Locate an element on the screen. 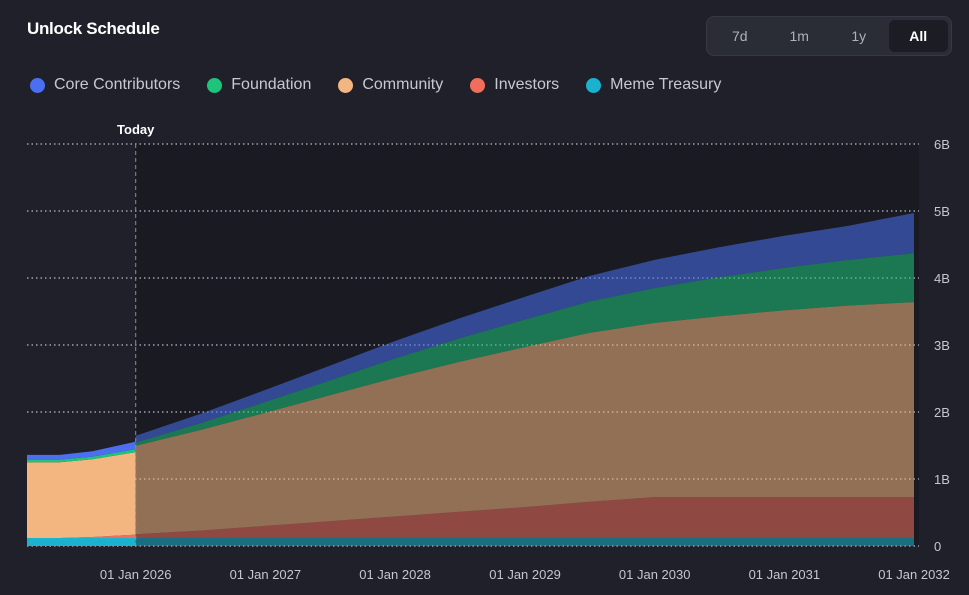 Image resolution: width=969 pixels, height=595 pixels. area-investors-unlocked is located at coordinates (81, 536).